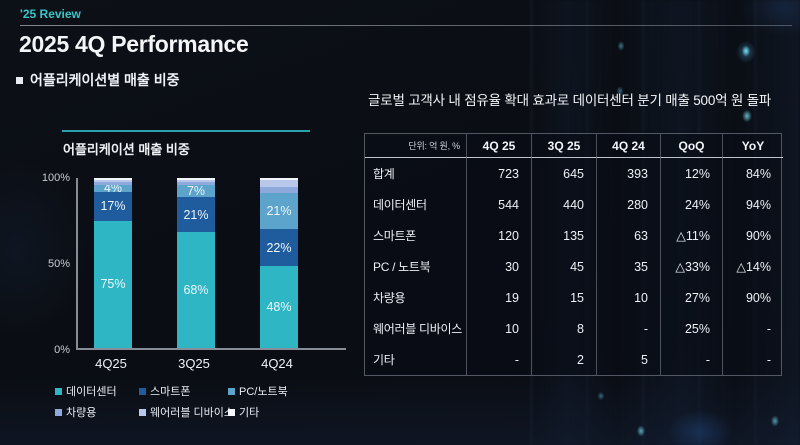 The height and width of the screenshot is (445, 800). What do you see at coordinates (277, 363) in the screenshot?
I see `x-axis-label: 4Q24` at bounding box center [277, 363].